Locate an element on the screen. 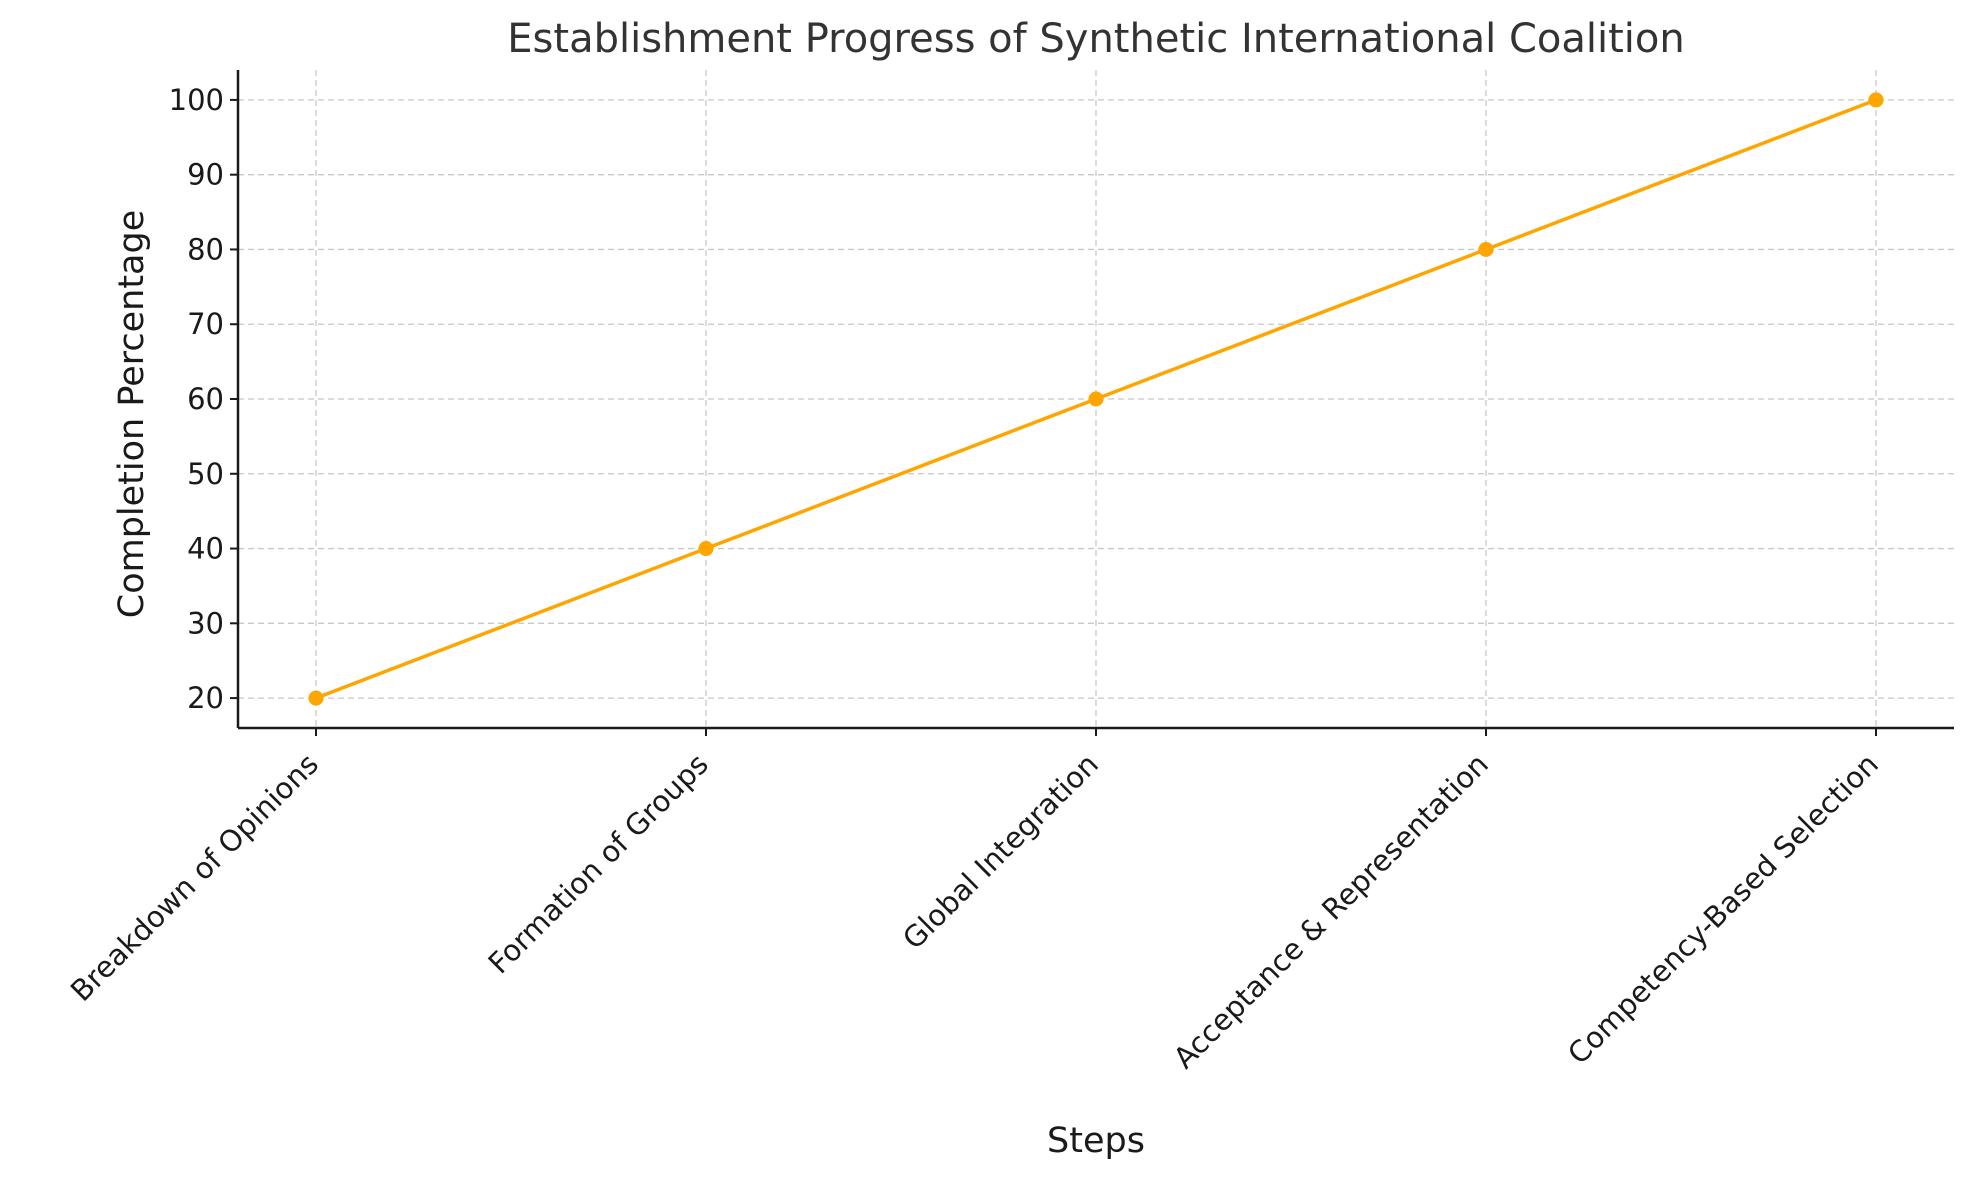 The width and height of the screenshot is (1972, 1180). y-tick-label: 60 is located at coordinates (205, 399).